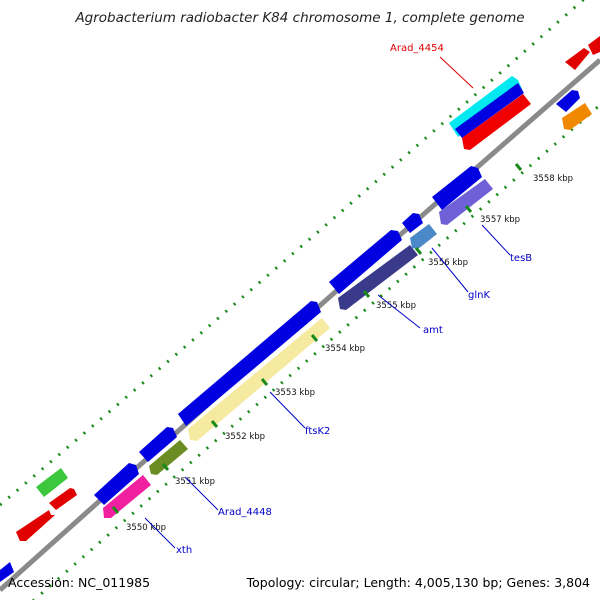  Describe the element at coordinates (500, 220) in the screenshot. I see `tick-label: 3557 kbp` at that location.